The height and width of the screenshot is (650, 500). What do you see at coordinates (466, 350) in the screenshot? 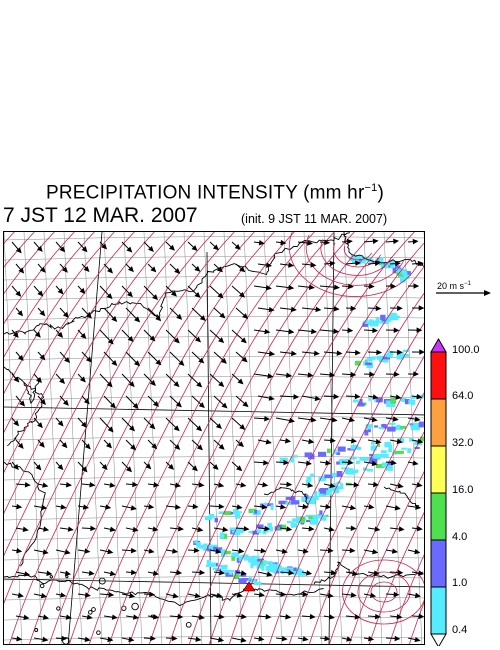
I see `legend-label: 100.0` at bounding box center [466, 350].